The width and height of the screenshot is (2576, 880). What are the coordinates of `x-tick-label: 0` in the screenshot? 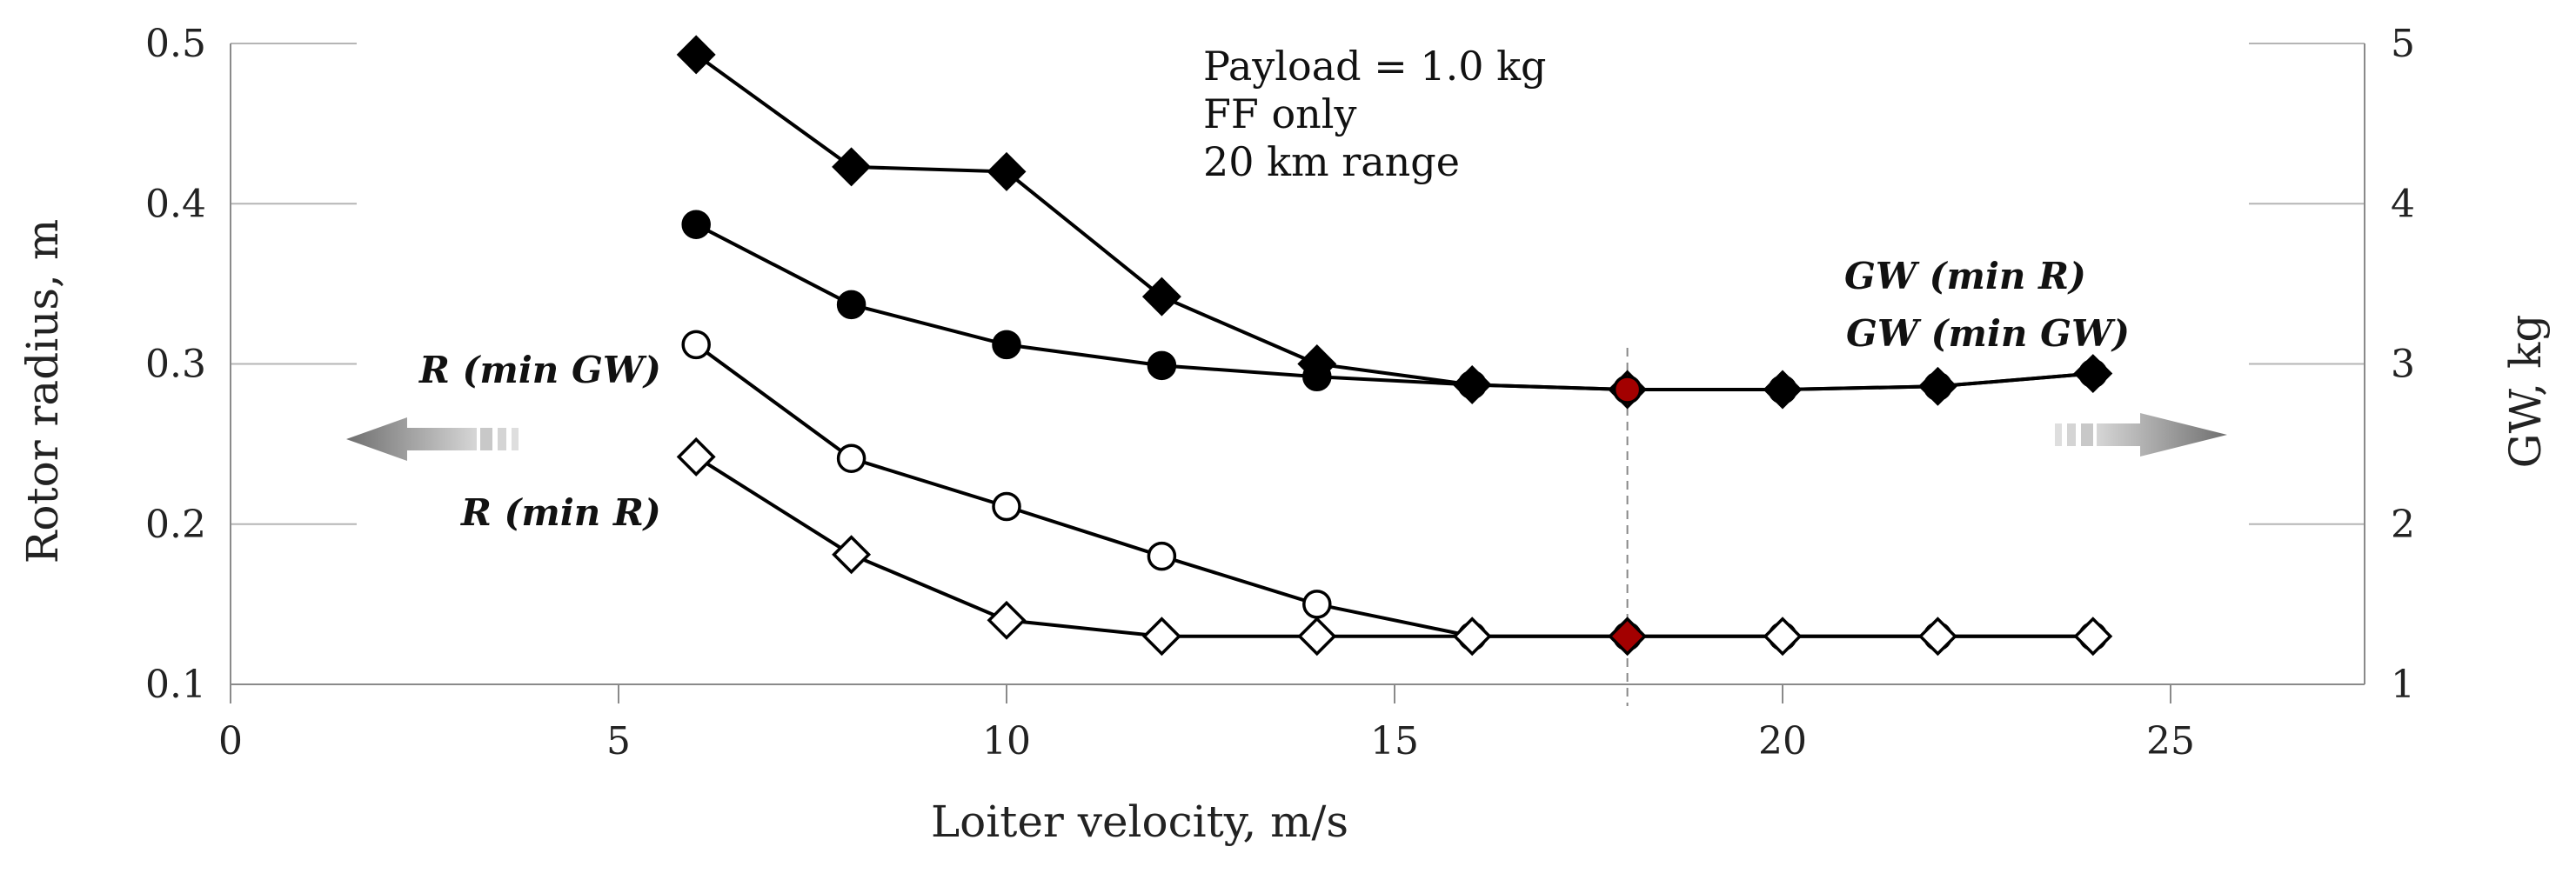 It's located at (230, 741).